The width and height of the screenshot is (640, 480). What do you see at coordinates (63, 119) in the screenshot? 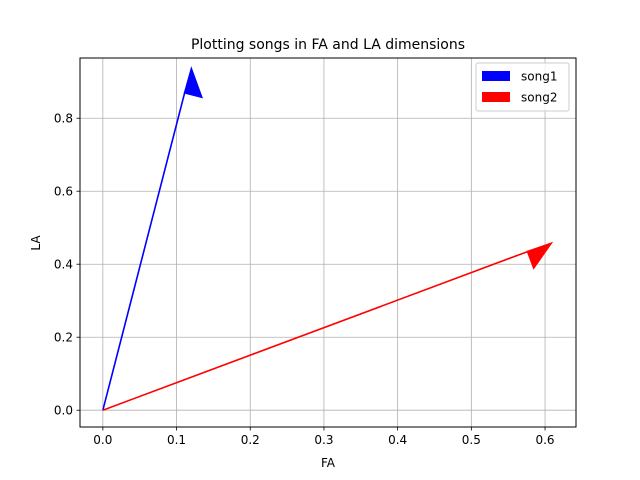
I see `y-tick-label: 0.8` at bounding box center [63, 119].